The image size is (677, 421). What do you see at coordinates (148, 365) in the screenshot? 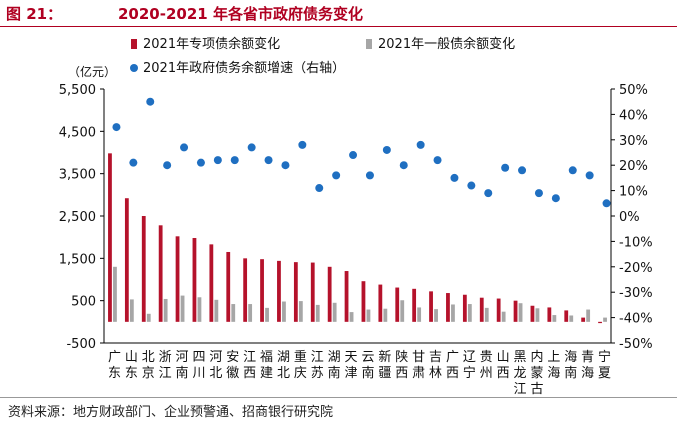
I see `category-label: 北京` at bounding box center [148, 365].